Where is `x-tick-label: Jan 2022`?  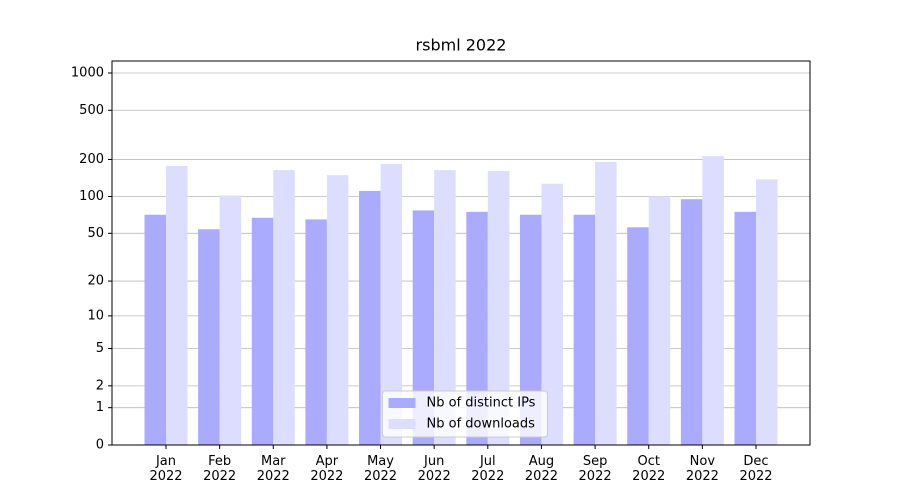
x-tick-label: Jan 2022 is located at coordinates (166, 469).